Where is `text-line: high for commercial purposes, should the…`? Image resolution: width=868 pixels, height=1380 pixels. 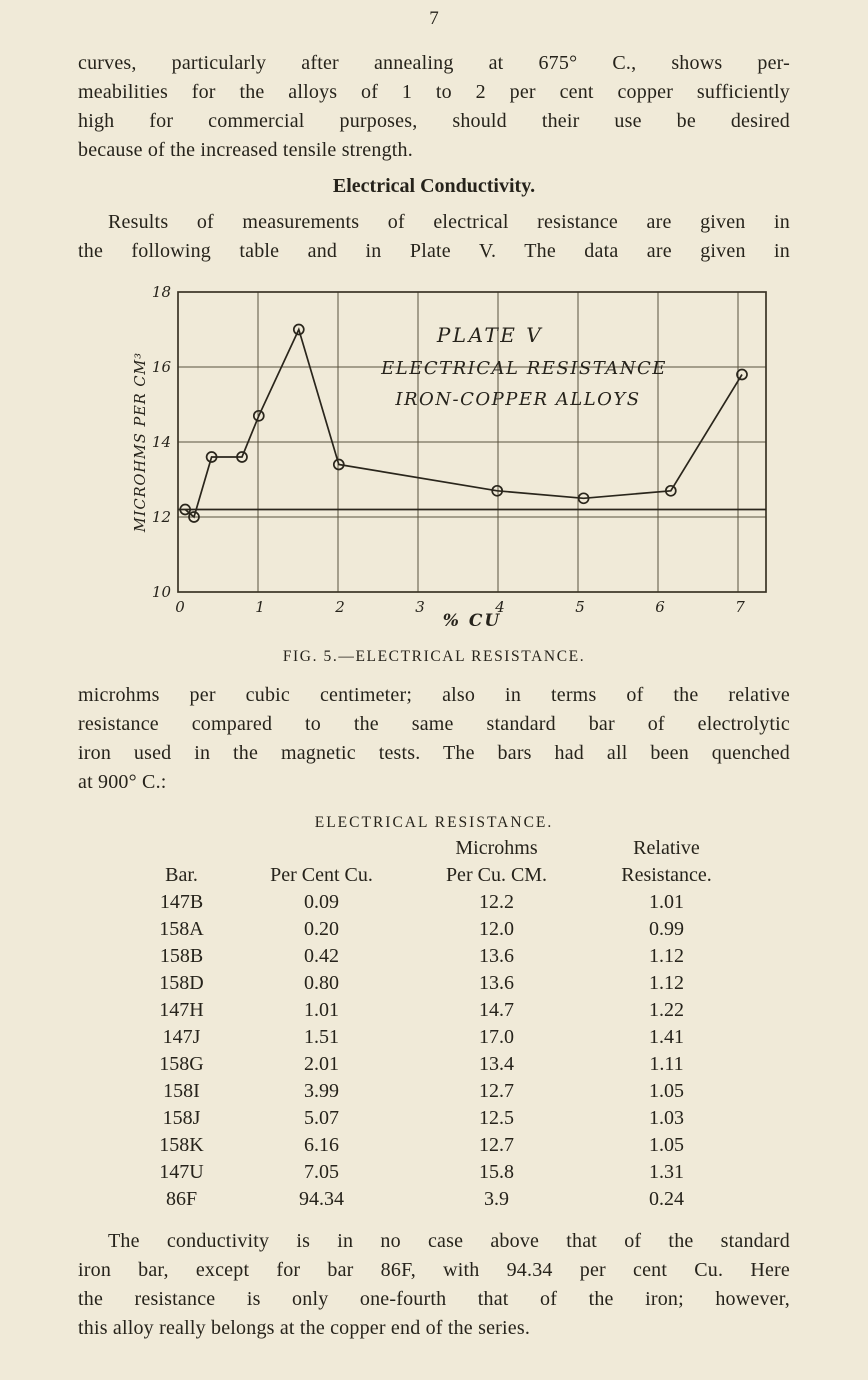
text-line: high for commercial purposes, should the… is located at coordinates (434, 121).